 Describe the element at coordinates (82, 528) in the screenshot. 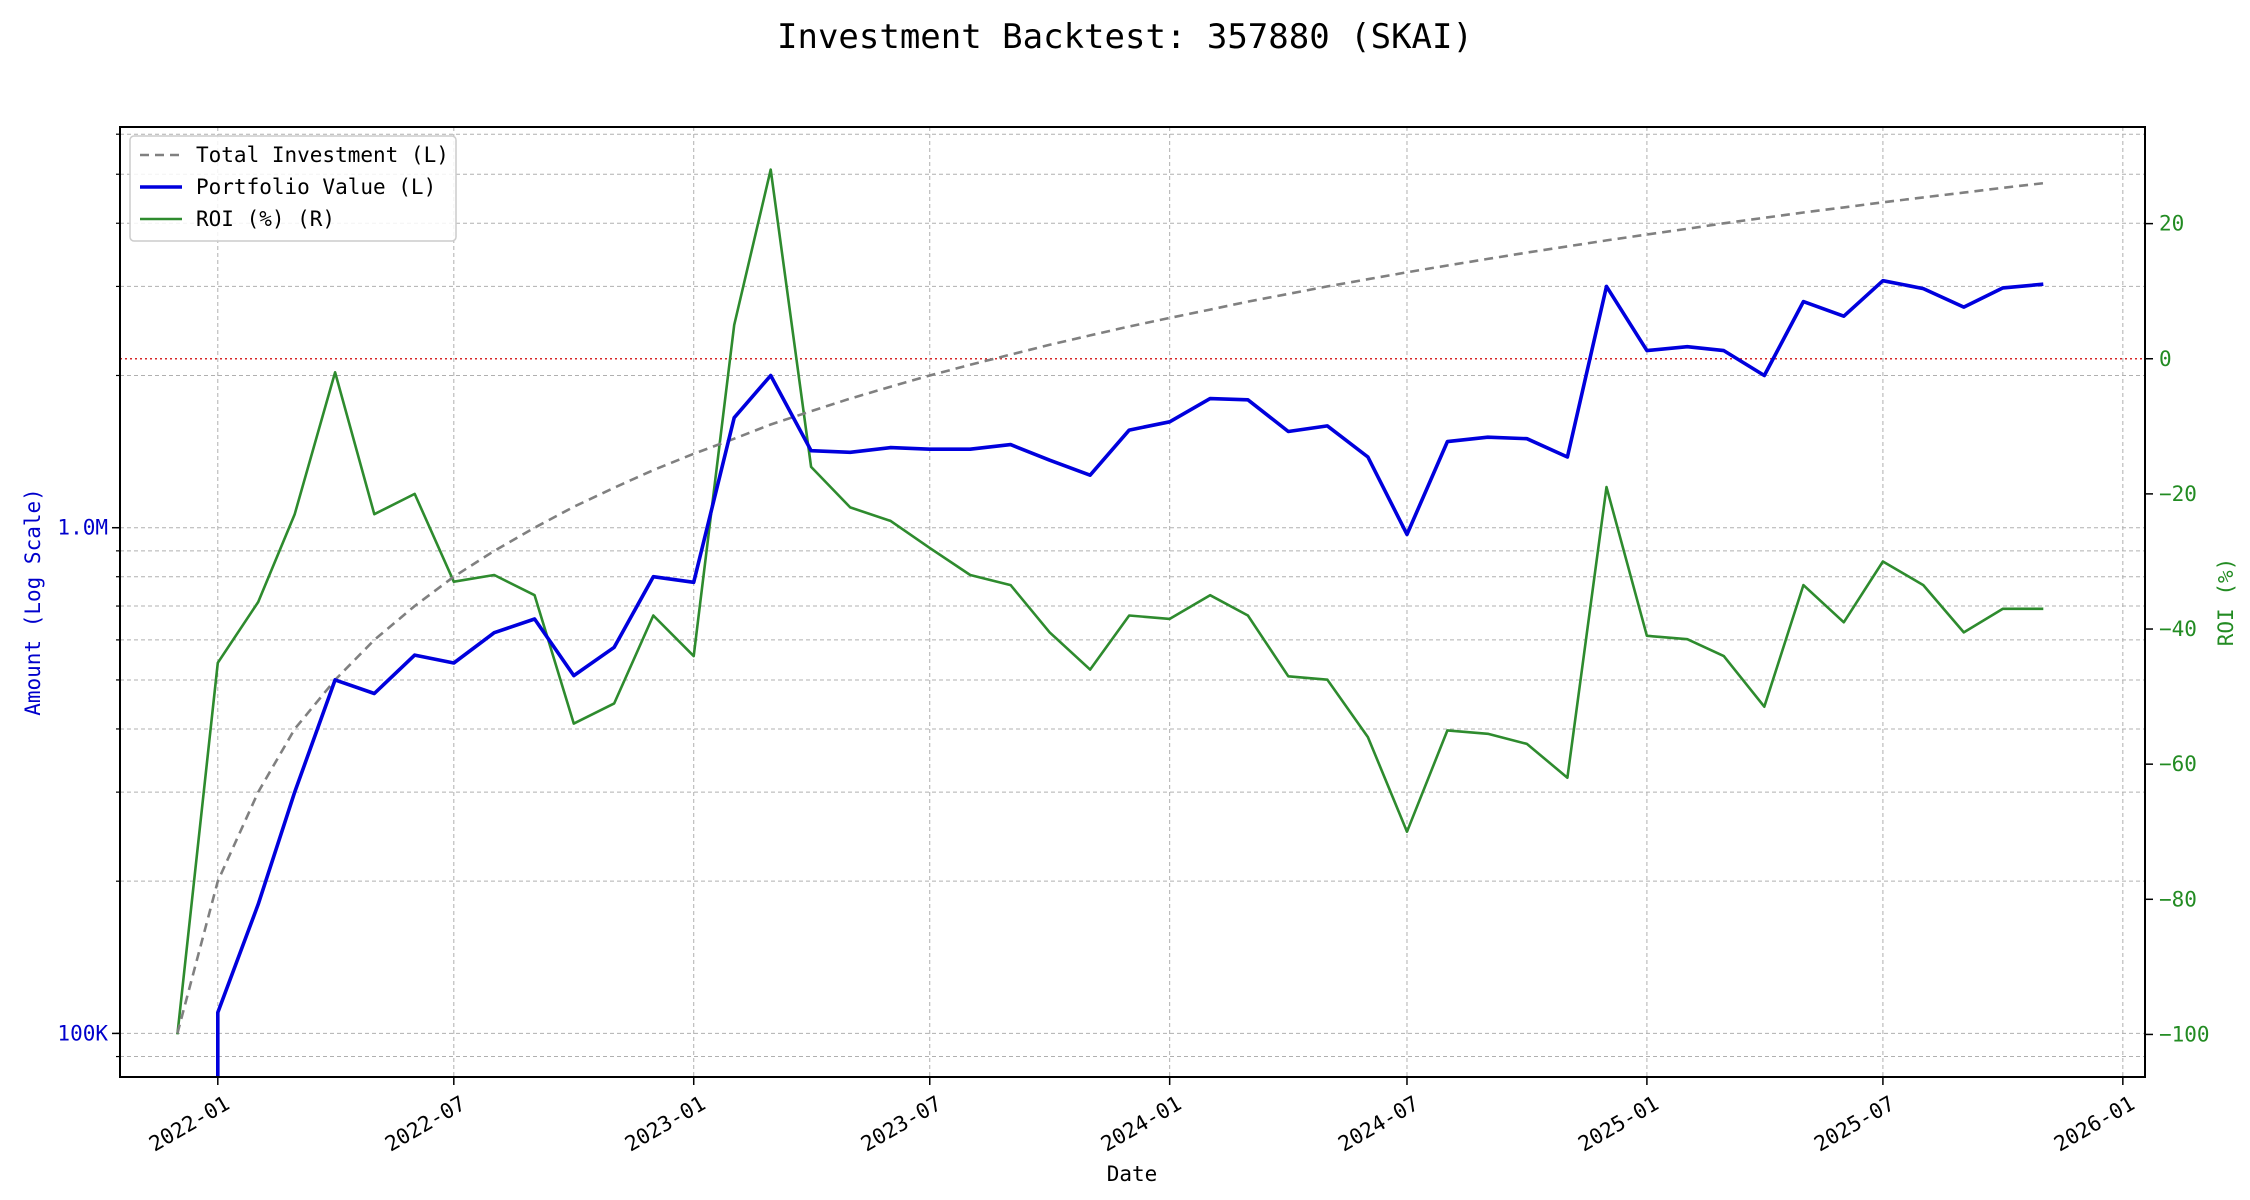

I see `left-tick-label: 1.0M` at that location.